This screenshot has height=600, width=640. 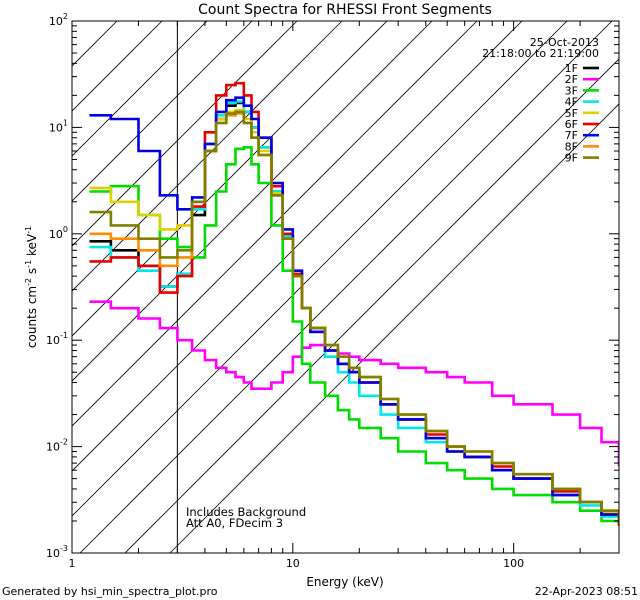 I want to click on y-tick-label: 10¹, so click(x=58, y=126).